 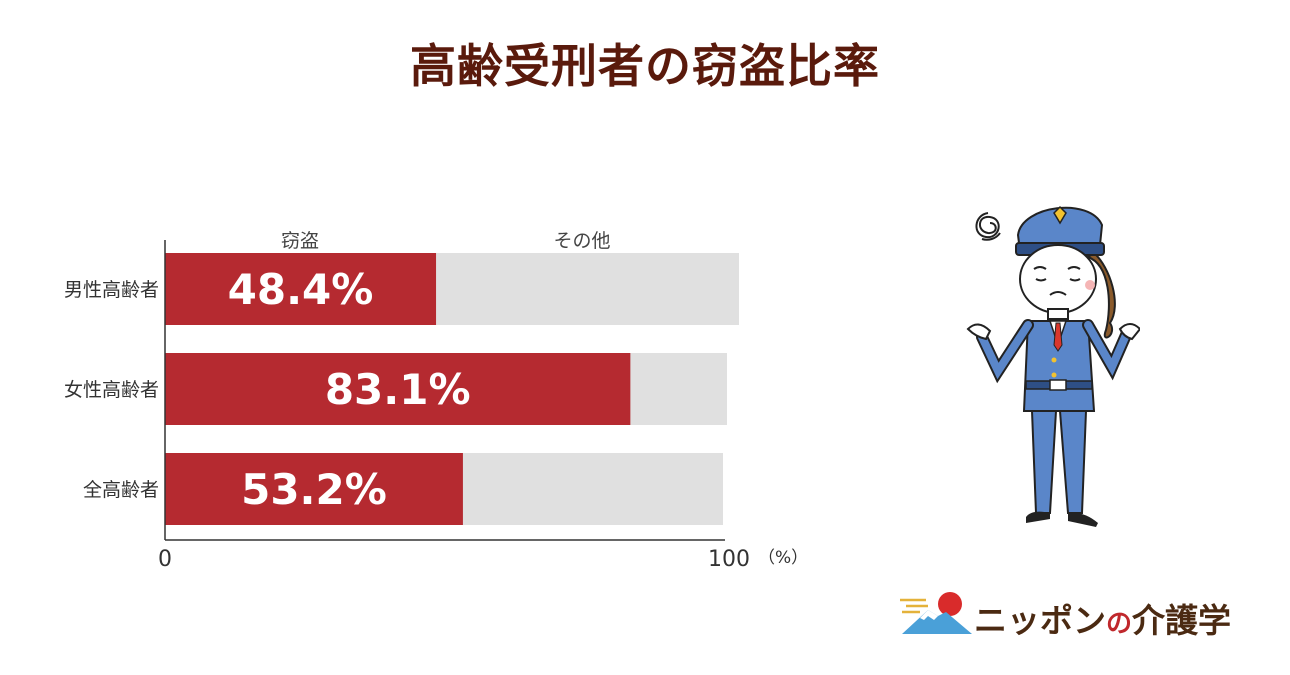 What do you see at coordinates (581, 241) in the screenshot?
I see `legend-other: その他` at bounding box center [581, 241].